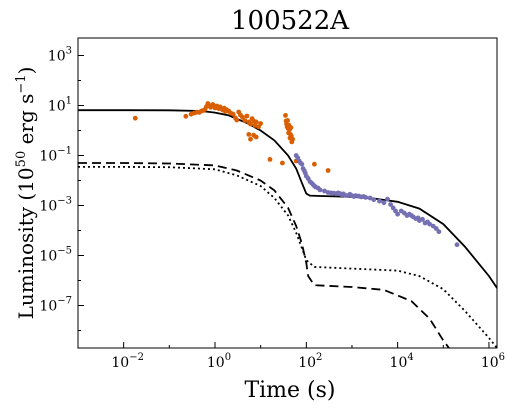 This screenshot has width=507, height=412. I want to click on y-axis-label-tail: erg s, so click(26, 122).